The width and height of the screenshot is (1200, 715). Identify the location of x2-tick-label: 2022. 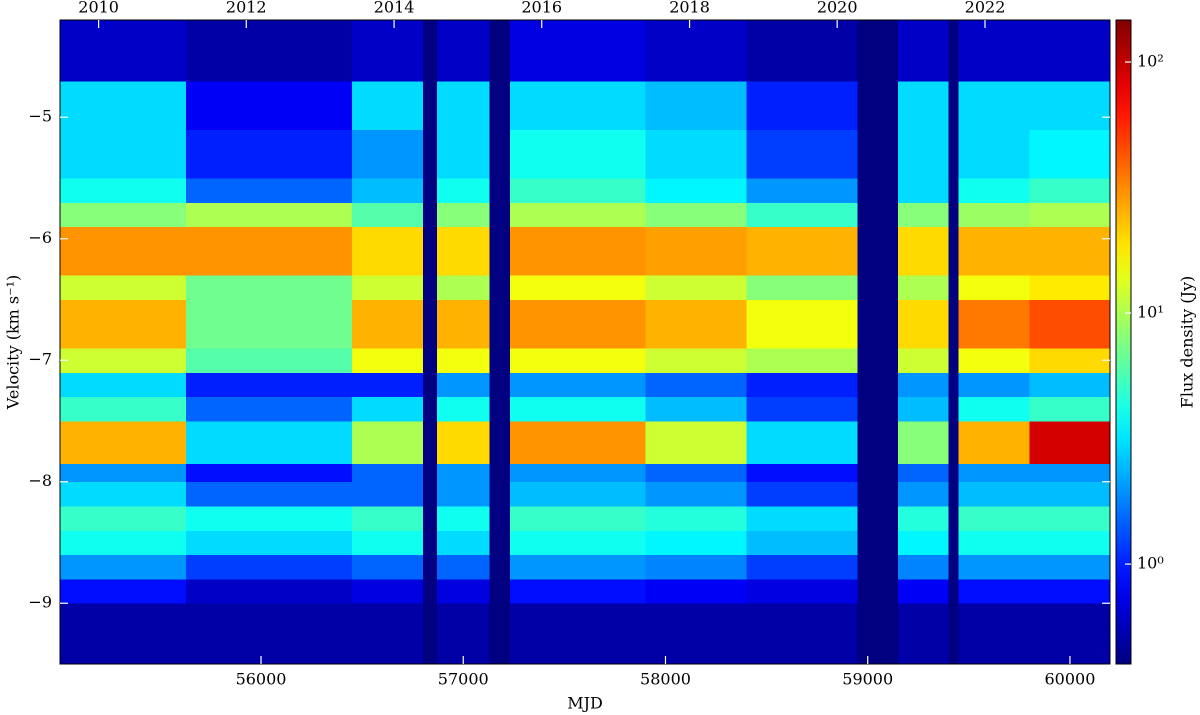
(985, 8).